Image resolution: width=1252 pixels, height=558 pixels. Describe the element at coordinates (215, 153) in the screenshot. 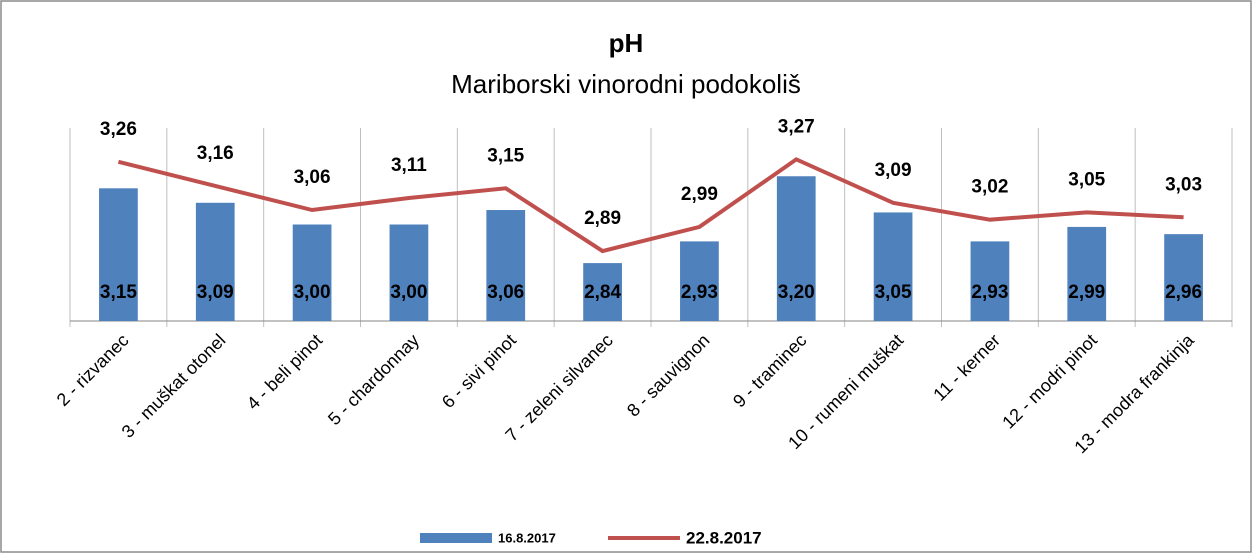

I see `line-value-label: 3,16` at that location.